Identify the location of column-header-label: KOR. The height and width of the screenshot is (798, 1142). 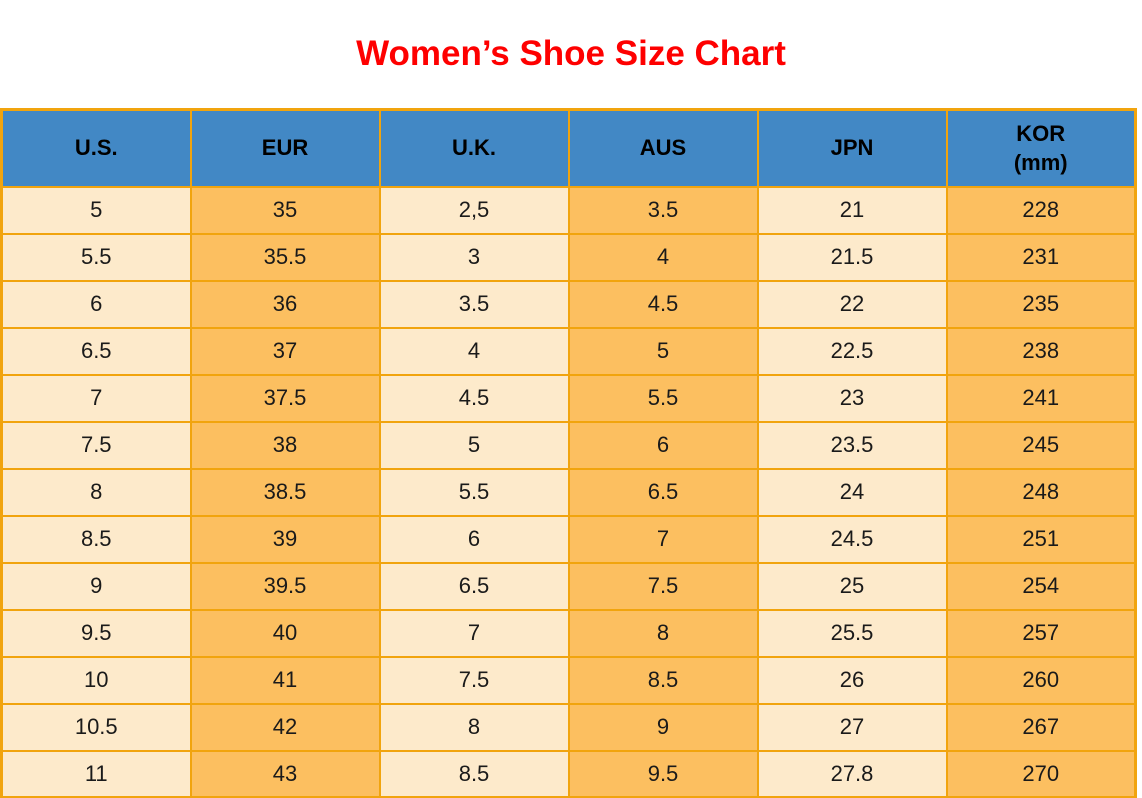
(1041, 133).